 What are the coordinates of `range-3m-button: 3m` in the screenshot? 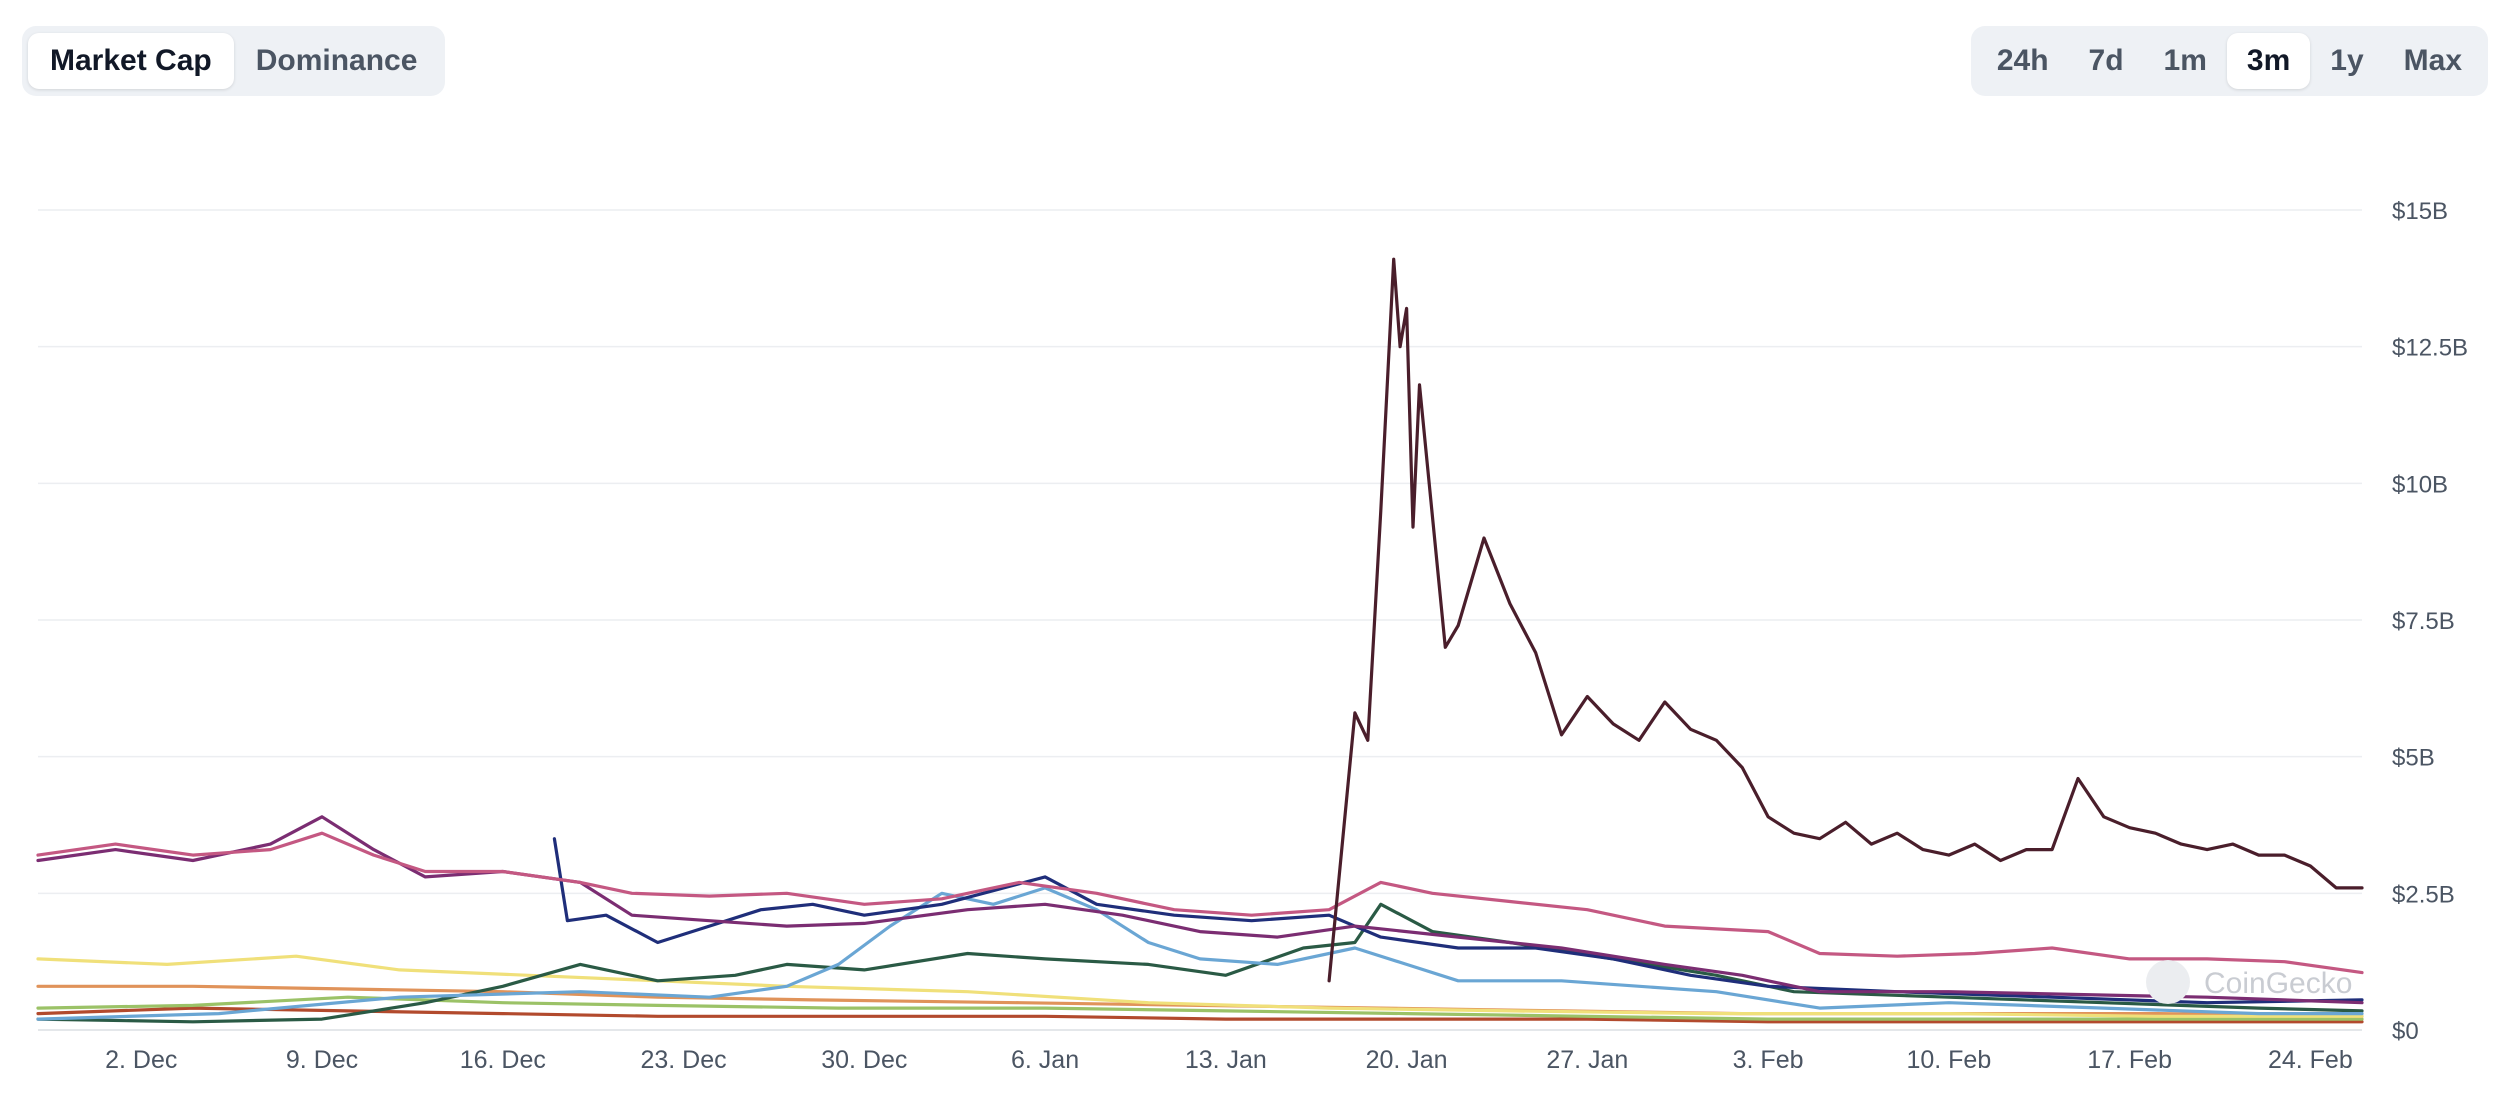 It's located at (2268, 61).